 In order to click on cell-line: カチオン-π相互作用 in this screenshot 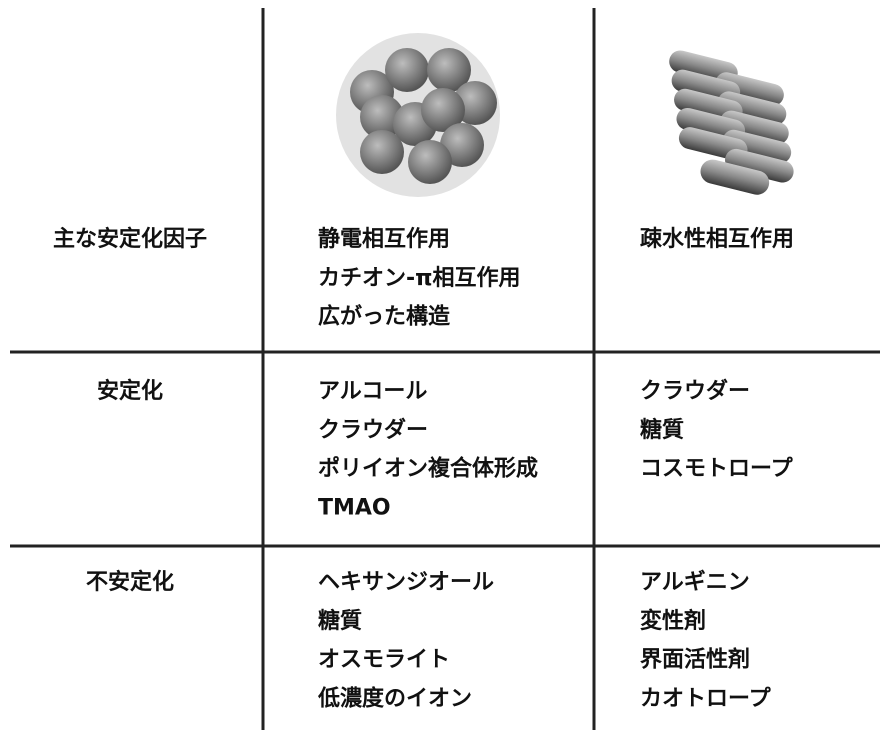, I will do `click(419, 278)`.